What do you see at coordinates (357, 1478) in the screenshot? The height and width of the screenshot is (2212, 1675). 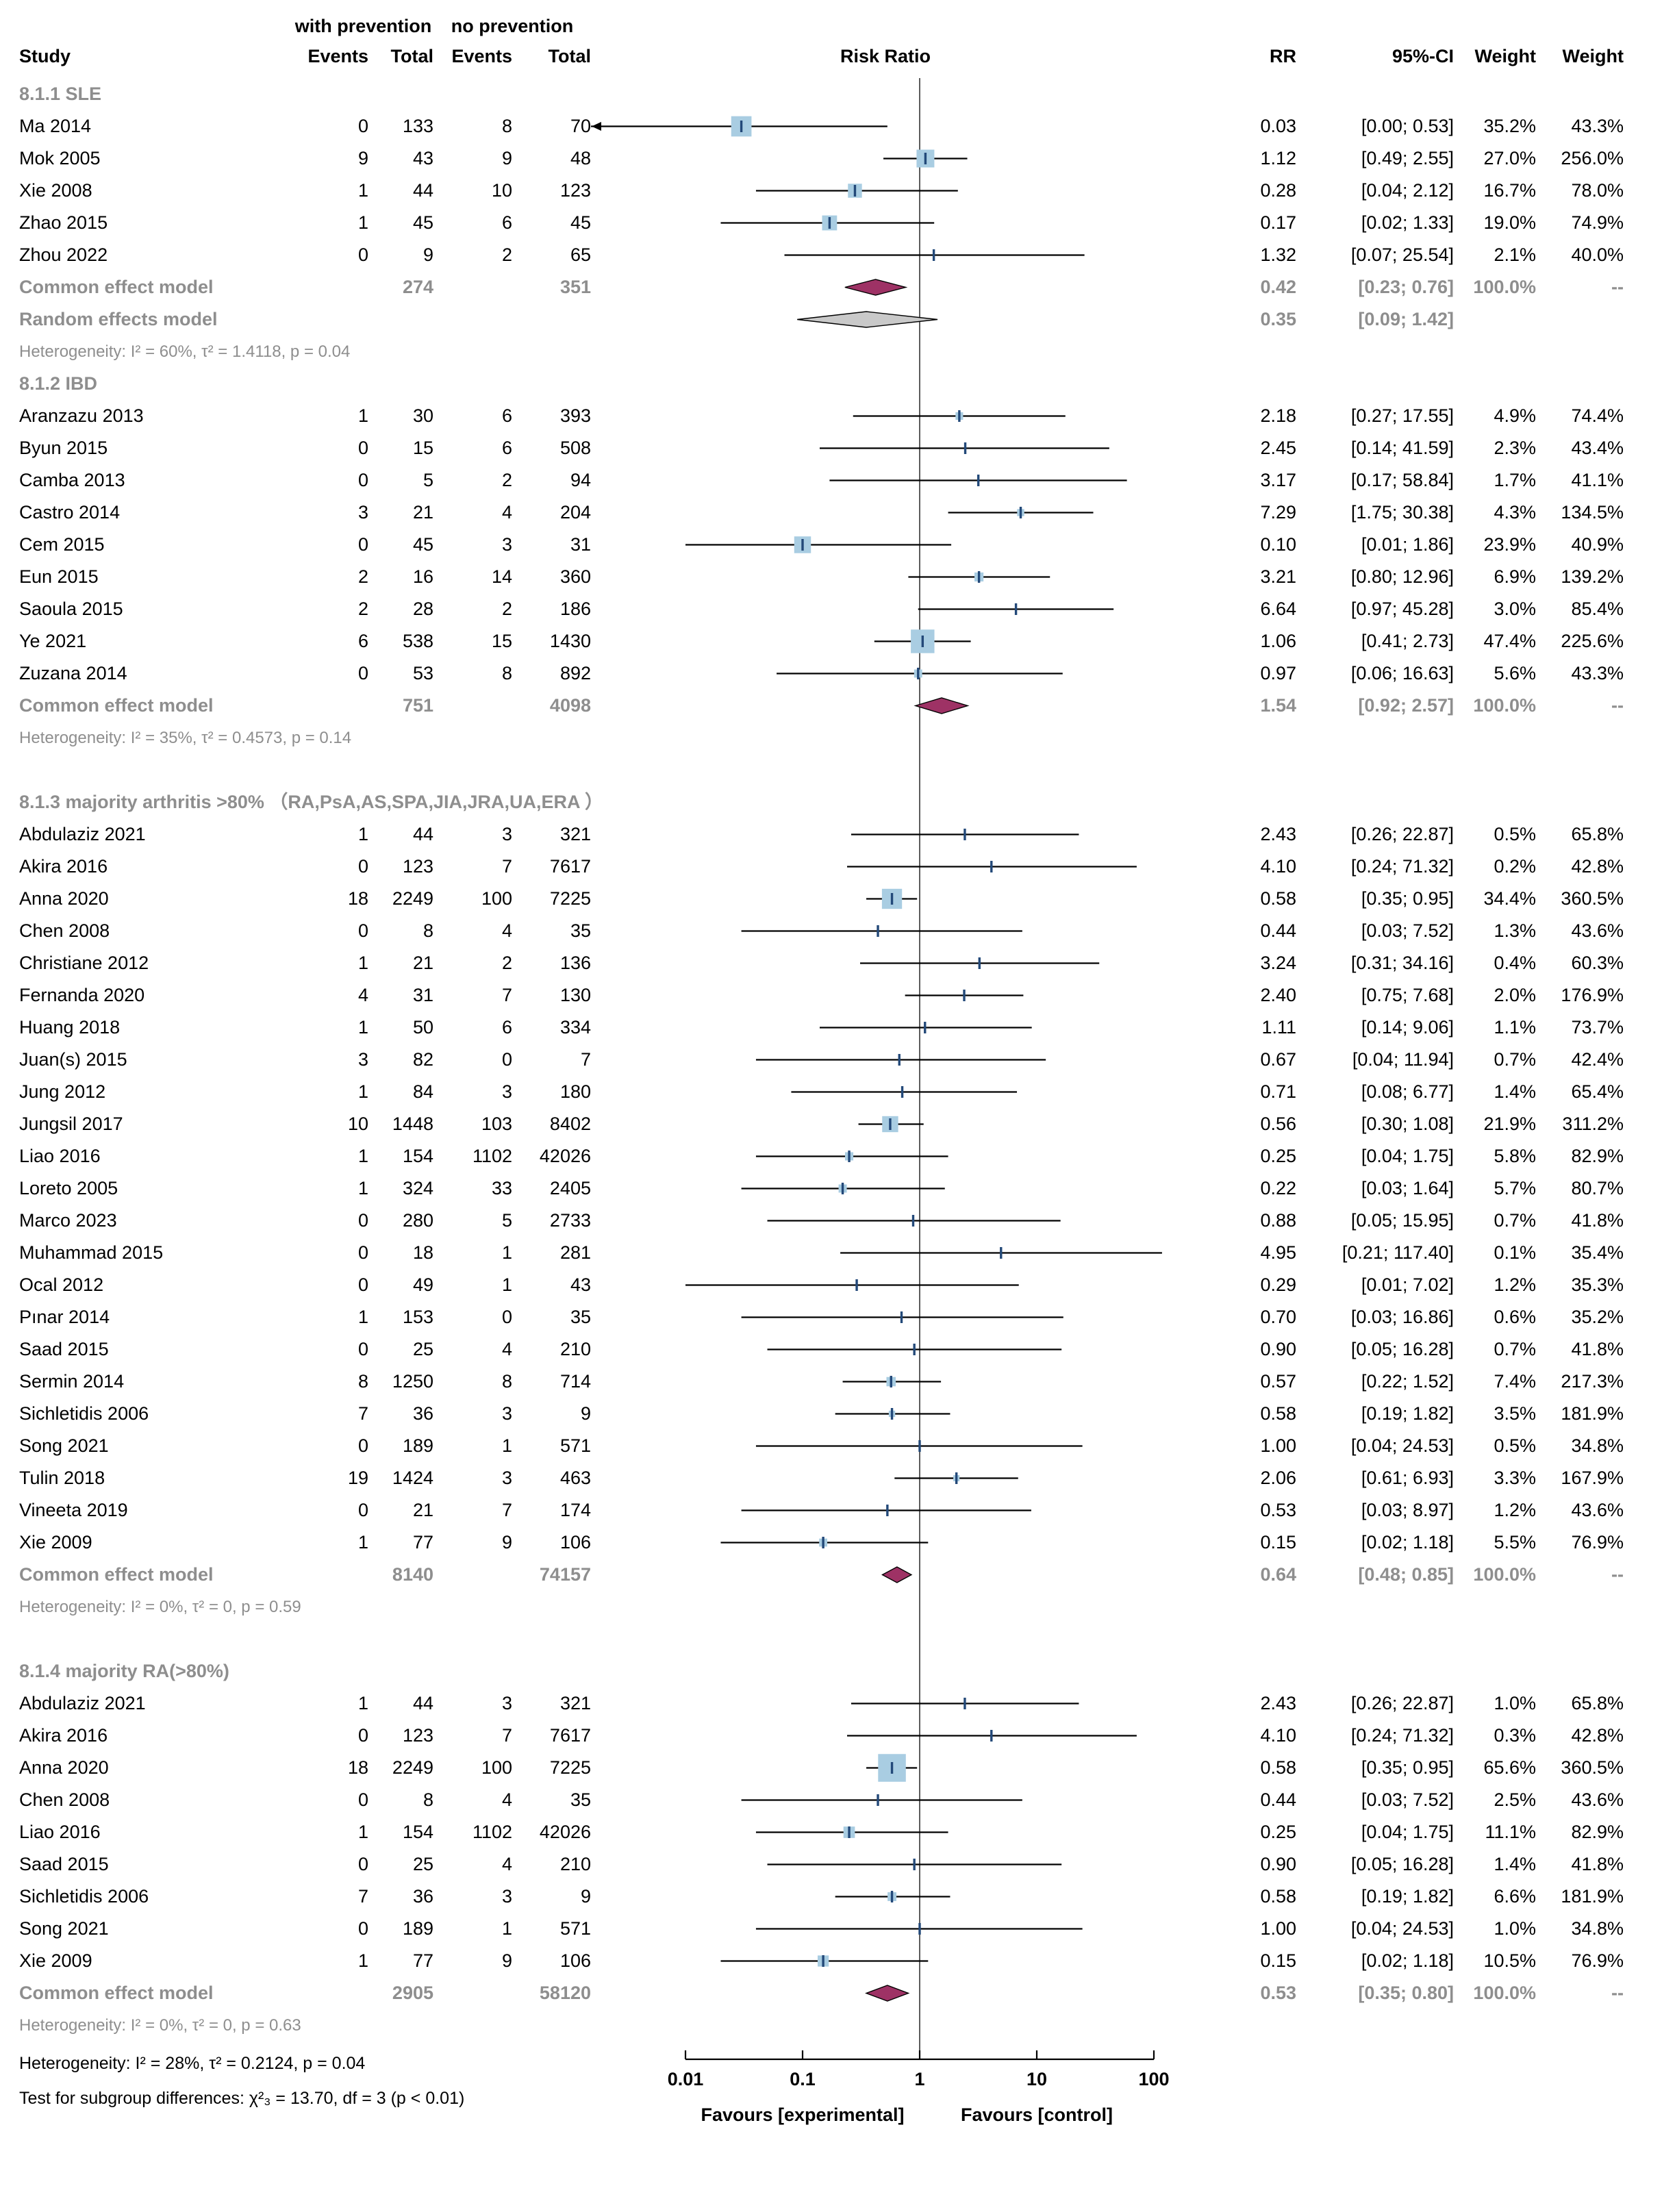 I see `events-exp: 19` at bounding box center [357, 1478].